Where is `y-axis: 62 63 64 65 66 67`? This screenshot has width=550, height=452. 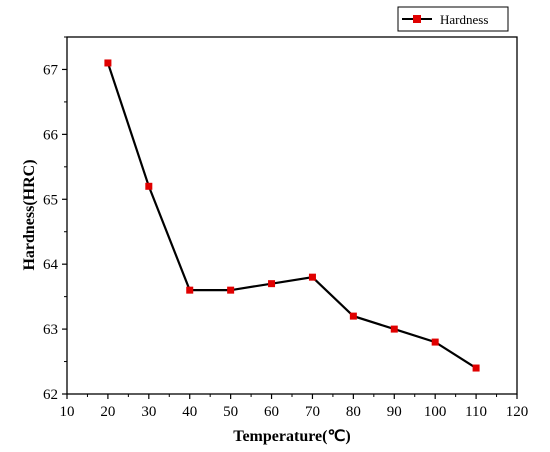 y-axis: 62 63 64 65 66 67 is located at coordinates (55, 219).